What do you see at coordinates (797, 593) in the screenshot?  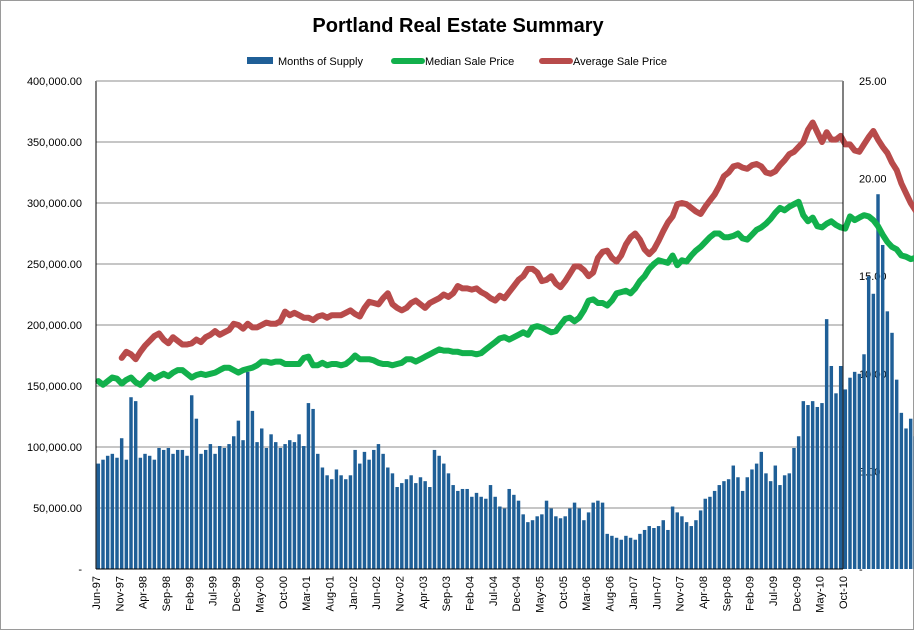 I see `x-tick-label: Dec-09` at bounding box center [797, 593].